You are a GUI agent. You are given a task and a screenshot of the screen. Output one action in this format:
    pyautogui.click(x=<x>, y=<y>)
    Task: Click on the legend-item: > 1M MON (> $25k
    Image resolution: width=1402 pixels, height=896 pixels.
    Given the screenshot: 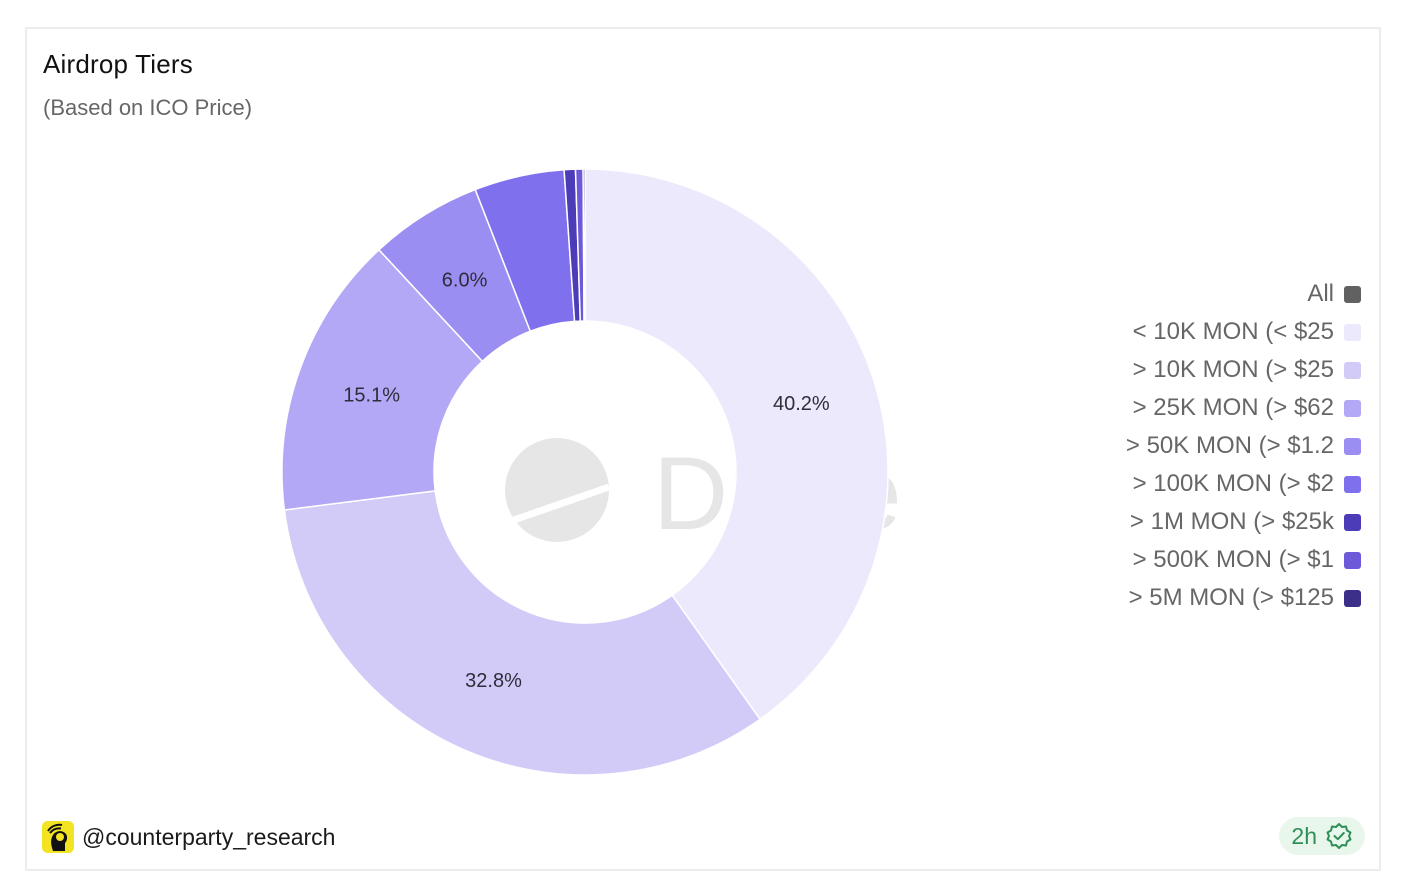 What is the action you would take?
    pyautogui.click(x=1236, y=522)
    